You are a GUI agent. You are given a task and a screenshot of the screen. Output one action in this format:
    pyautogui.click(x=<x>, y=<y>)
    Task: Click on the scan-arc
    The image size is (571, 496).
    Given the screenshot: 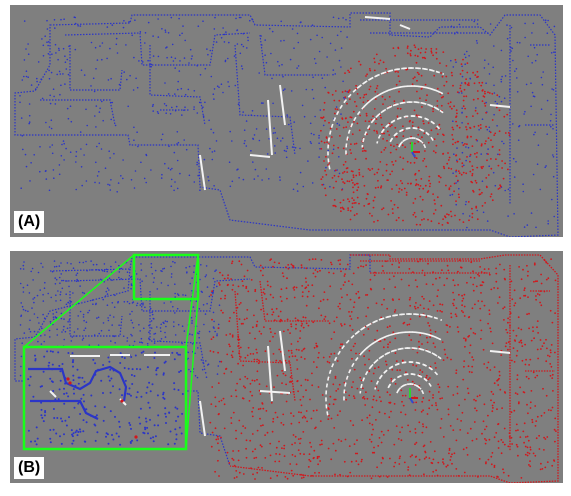 What is the action you would take?
    pyautogui.click(x=400, y=78)
    